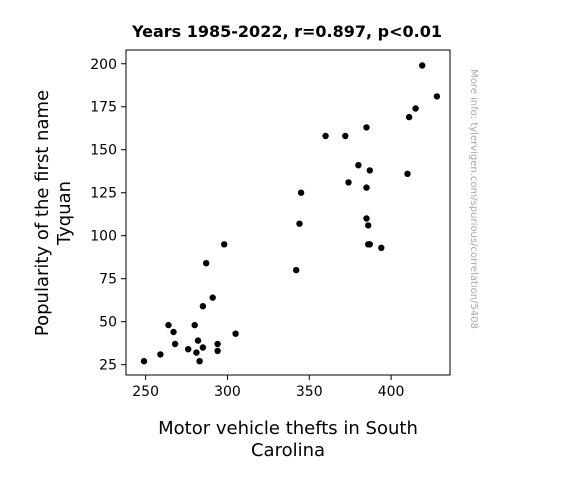 This screenshot has width=575, height=500. I want to click on x-tick-label: 300, so click(227, 392).